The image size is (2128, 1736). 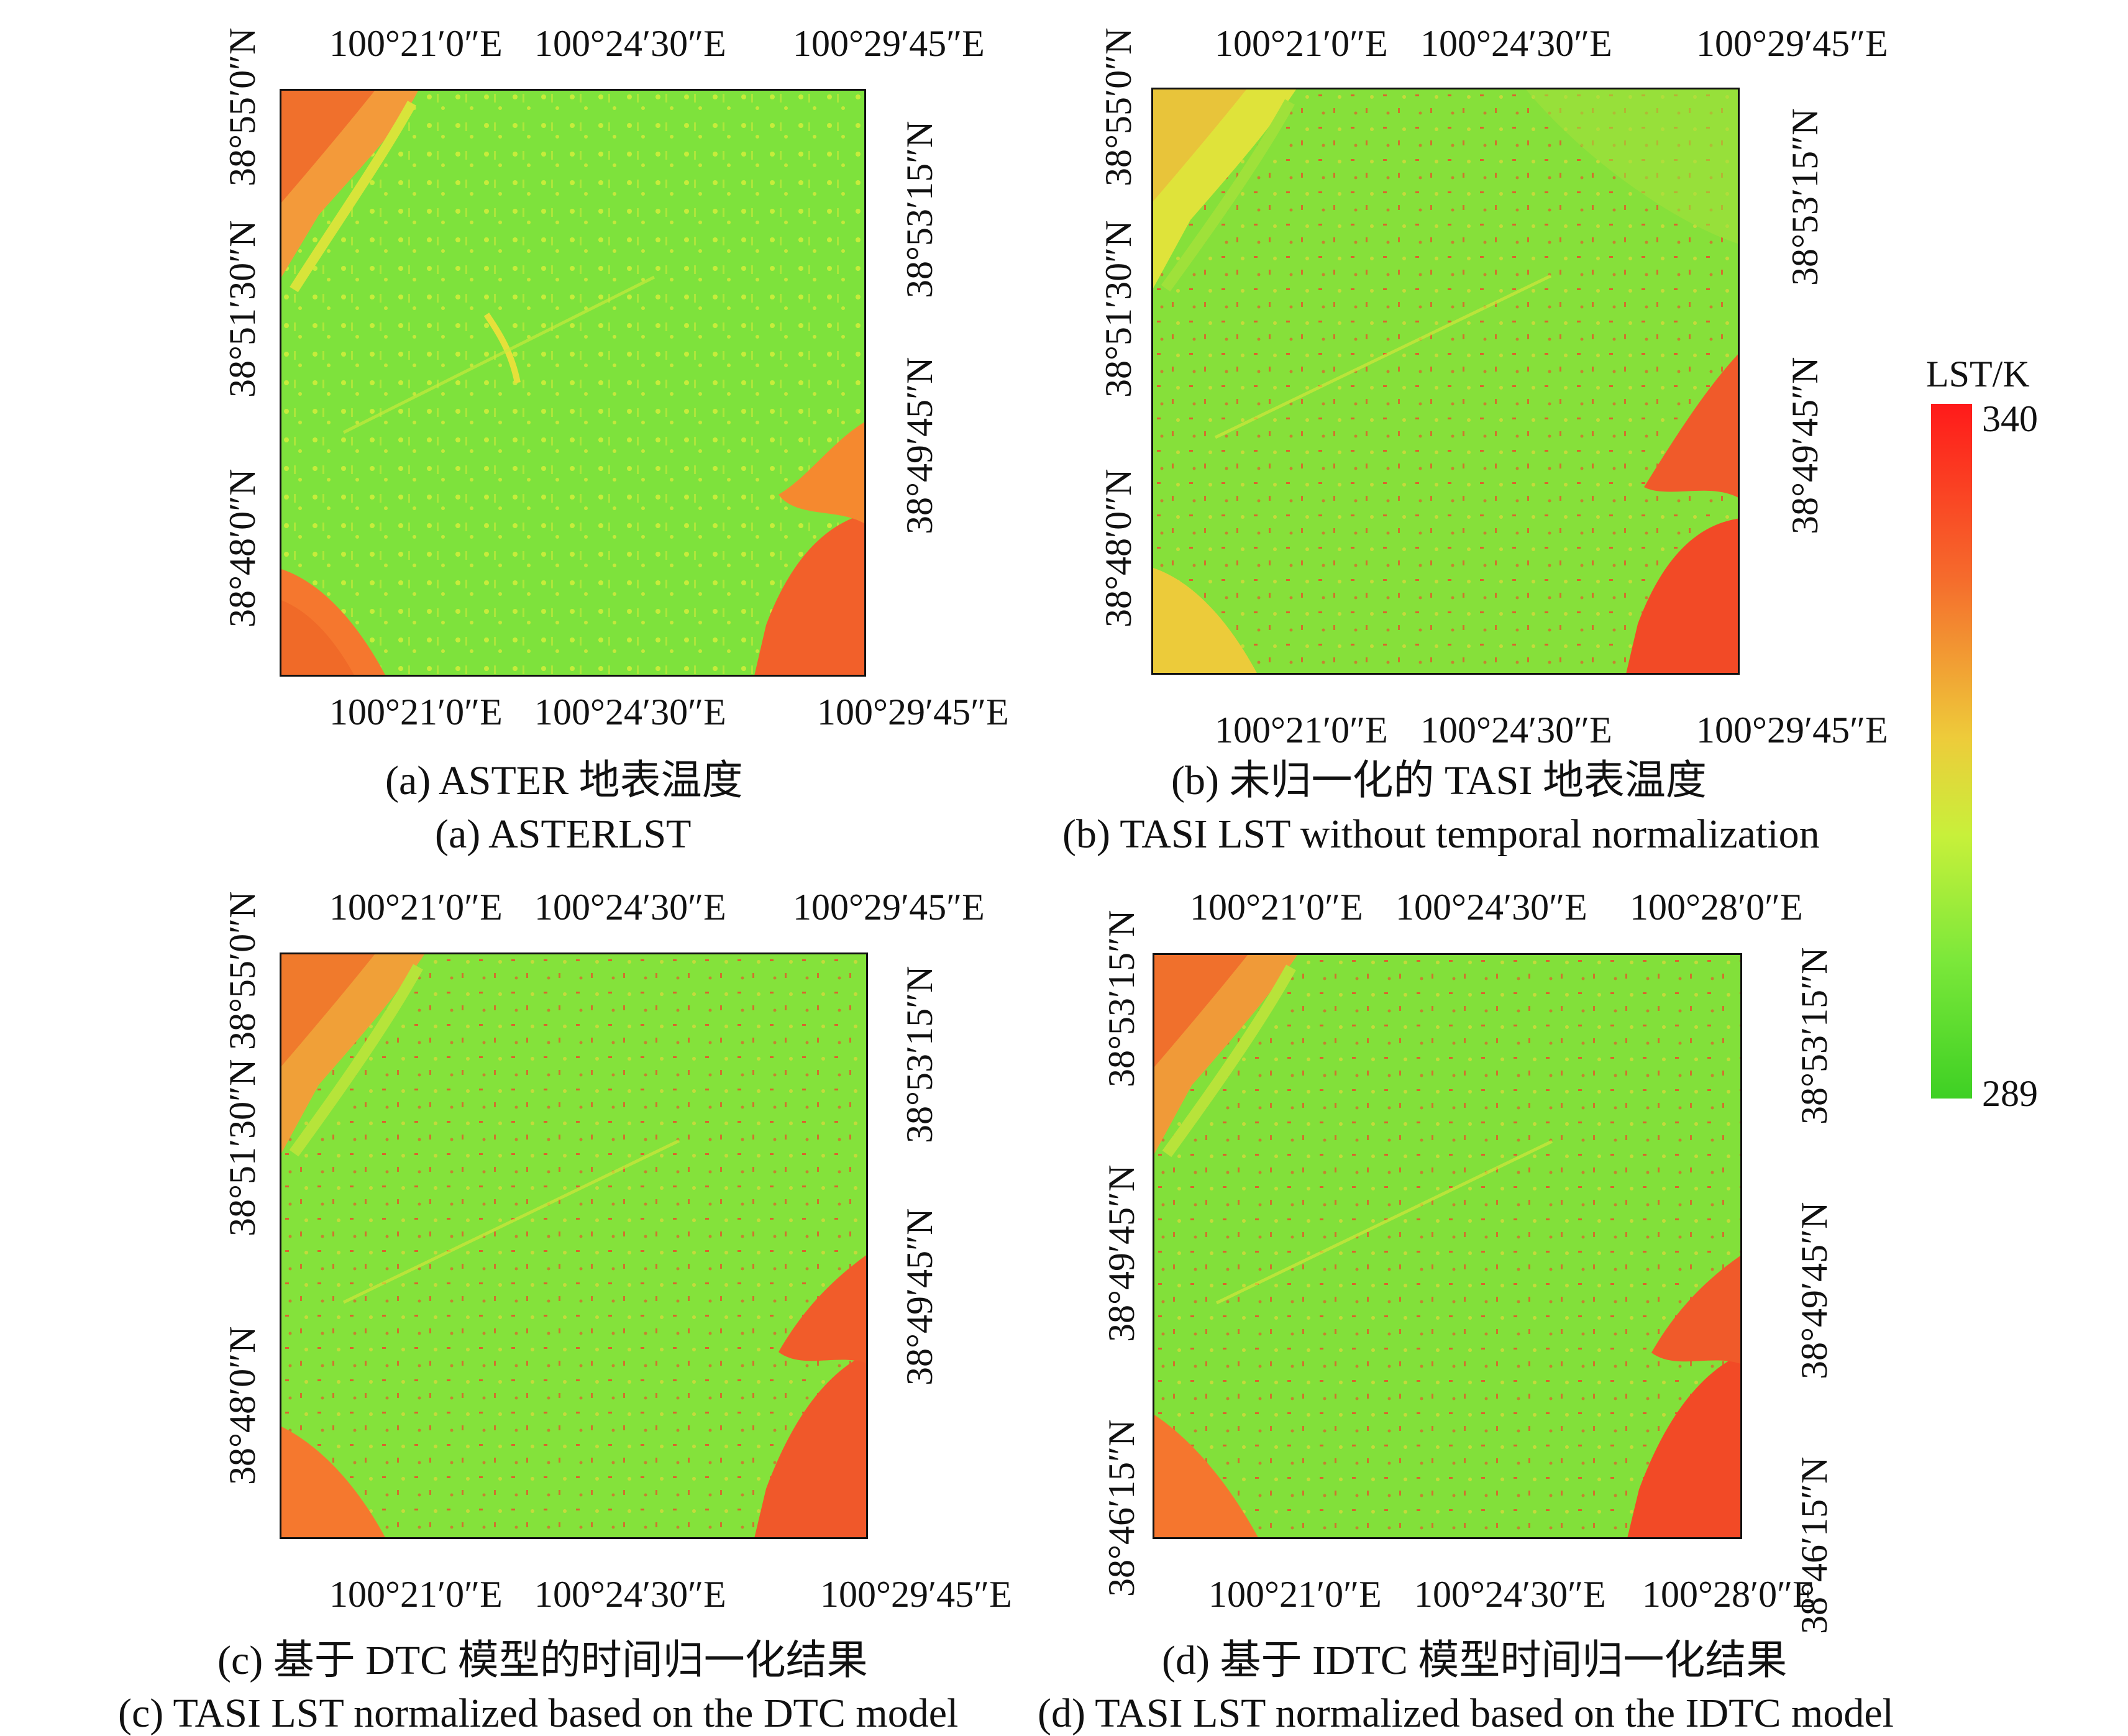 What do you see at coordinates (1121, 998) in the screenshot?
I see `left-lat-label-1: 38°53′15″N` at bounding box center [1121, 998].